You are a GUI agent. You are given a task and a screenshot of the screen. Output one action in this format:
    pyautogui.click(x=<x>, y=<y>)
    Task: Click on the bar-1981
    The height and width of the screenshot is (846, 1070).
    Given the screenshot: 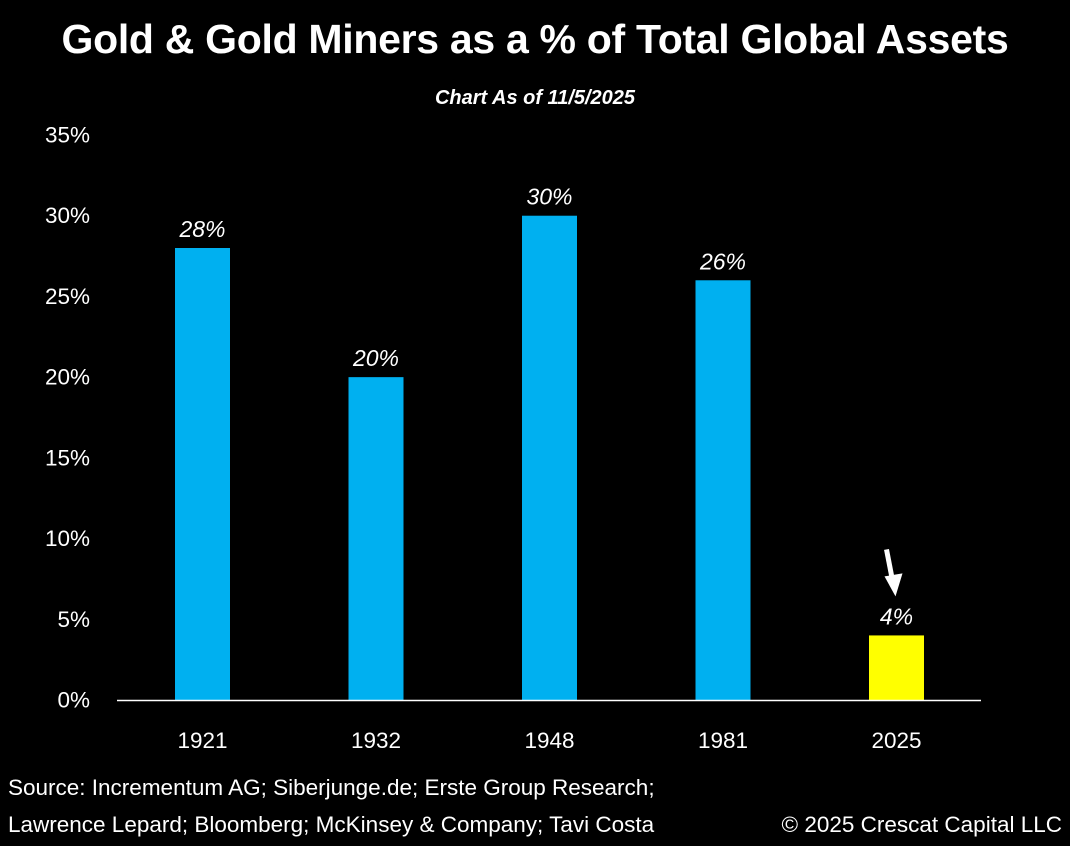 What is the action you would take?
    pyautogui.click(x=723, y=490)
    